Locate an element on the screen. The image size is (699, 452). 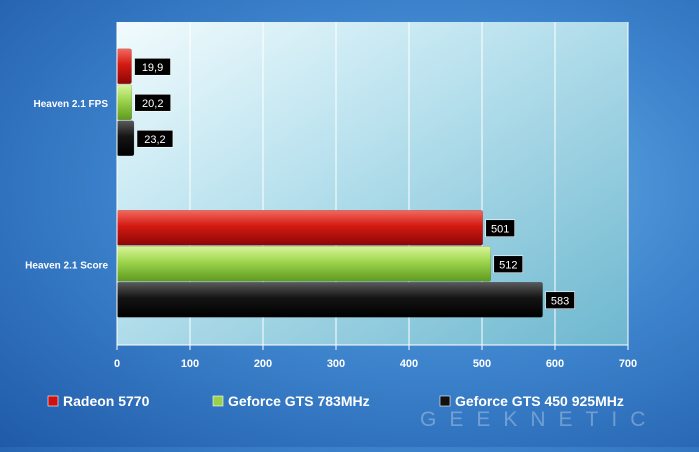
data-label: 20,2 is located at coordinates (152, 104).